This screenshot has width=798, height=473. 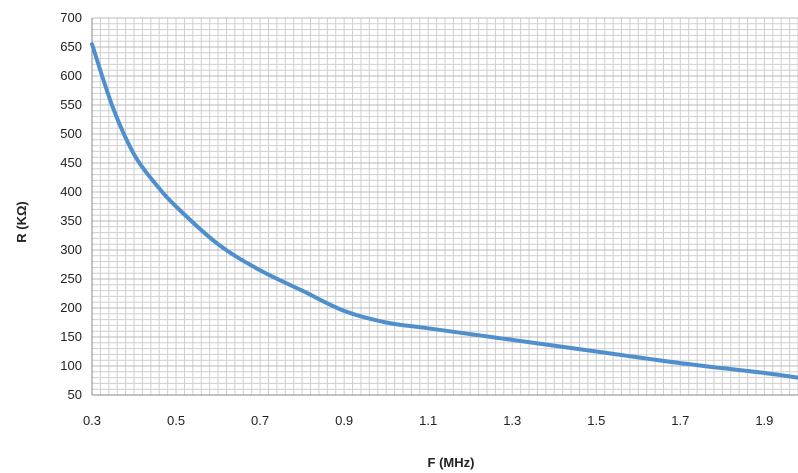 I want to click on x-tick-label: 1.1, so click(x=428, y=420).